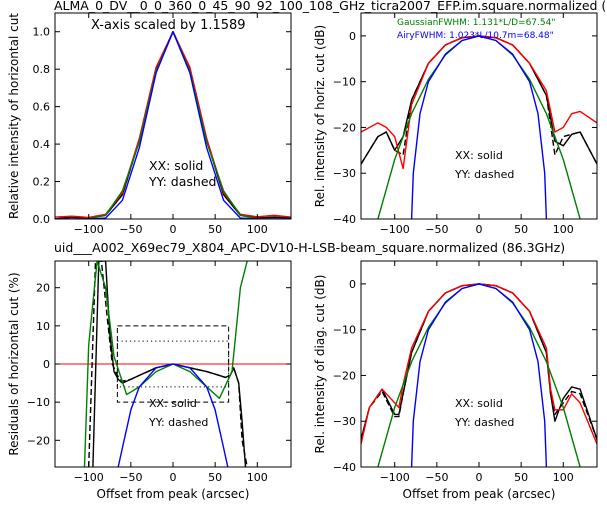 This screenshot has width=607, height=511. I want to click on y-tick-label: 1.0, so click(42, 32).